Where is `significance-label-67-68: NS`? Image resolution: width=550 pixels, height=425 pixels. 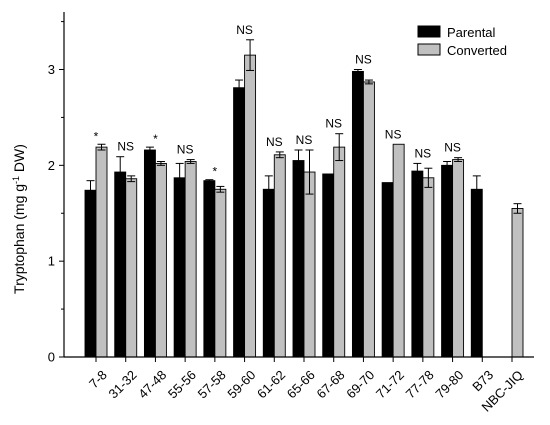
significance-label-67-68: NS is located at coordinates (333, 124).